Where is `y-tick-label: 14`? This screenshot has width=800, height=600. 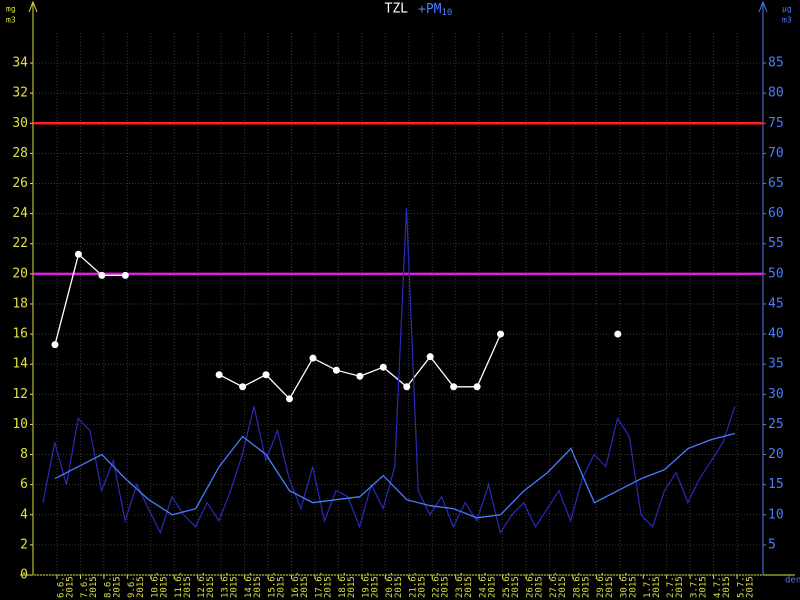
y-tick-label: 14 is located at coordinates (20, 364).